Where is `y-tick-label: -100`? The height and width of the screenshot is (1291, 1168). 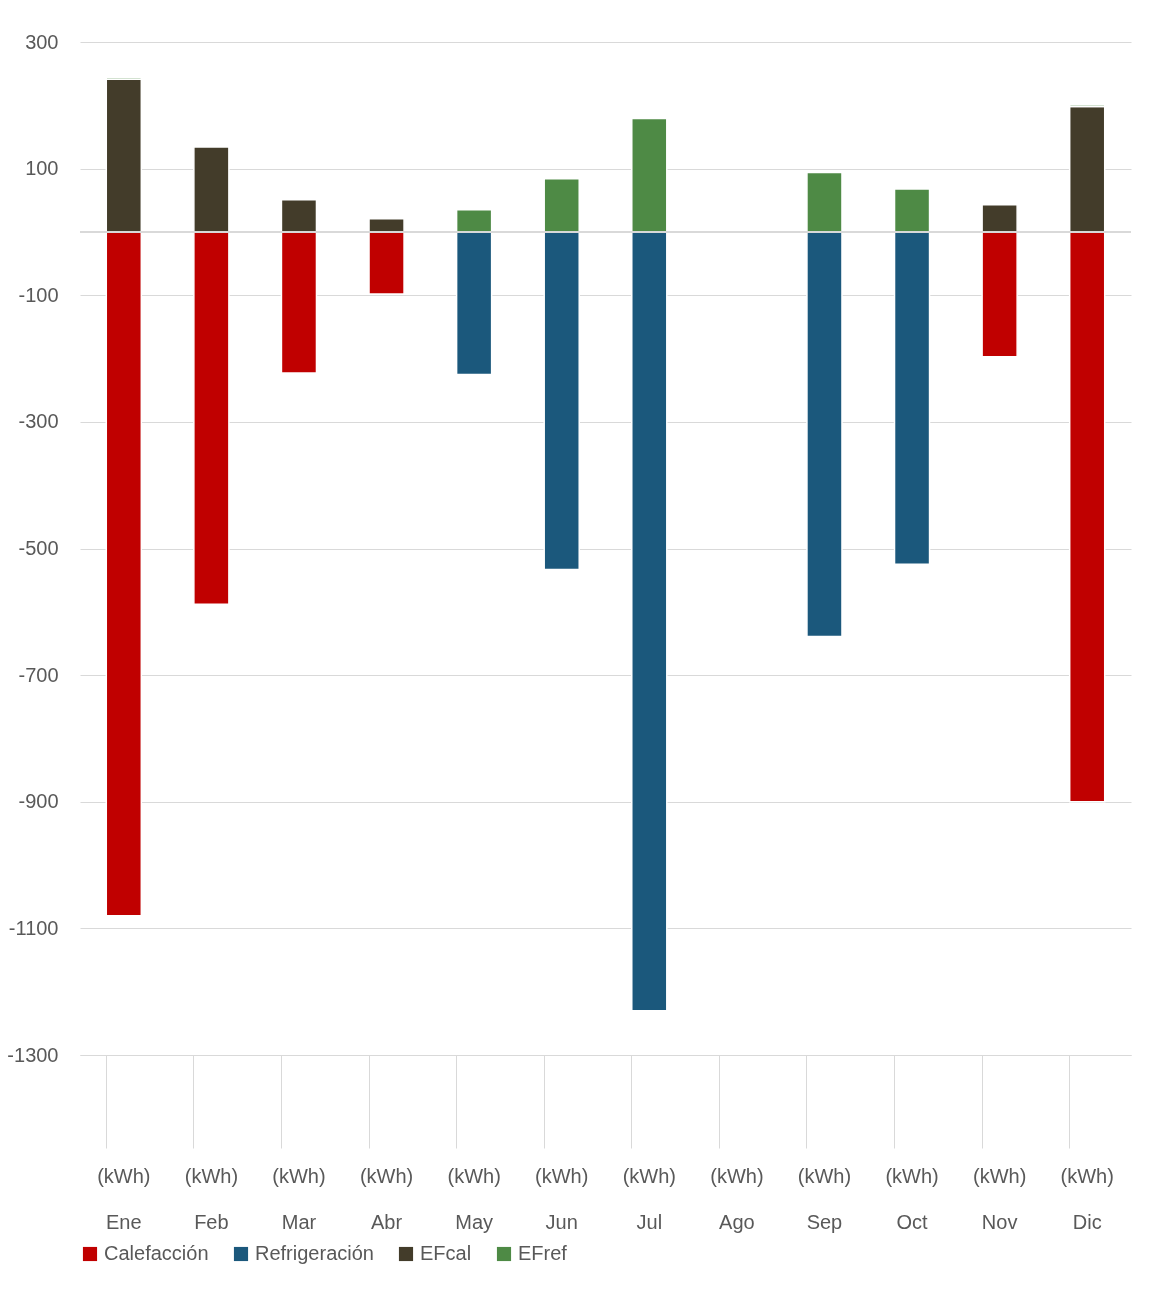
y-tick-label: -100 is located at coordinates (38, 294).